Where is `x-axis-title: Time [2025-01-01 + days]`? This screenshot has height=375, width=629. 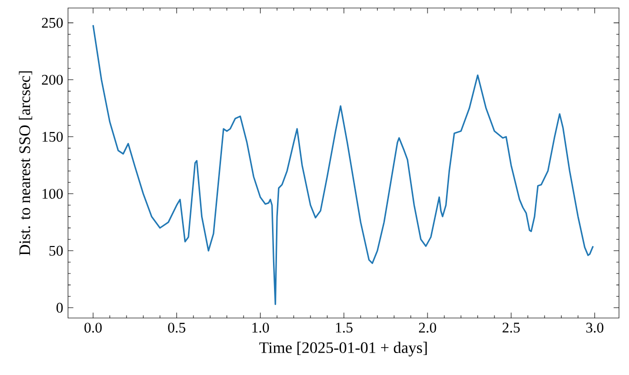
x-axis-title: Time [2025-01-01 + days] is located at coordinates (343, 349).